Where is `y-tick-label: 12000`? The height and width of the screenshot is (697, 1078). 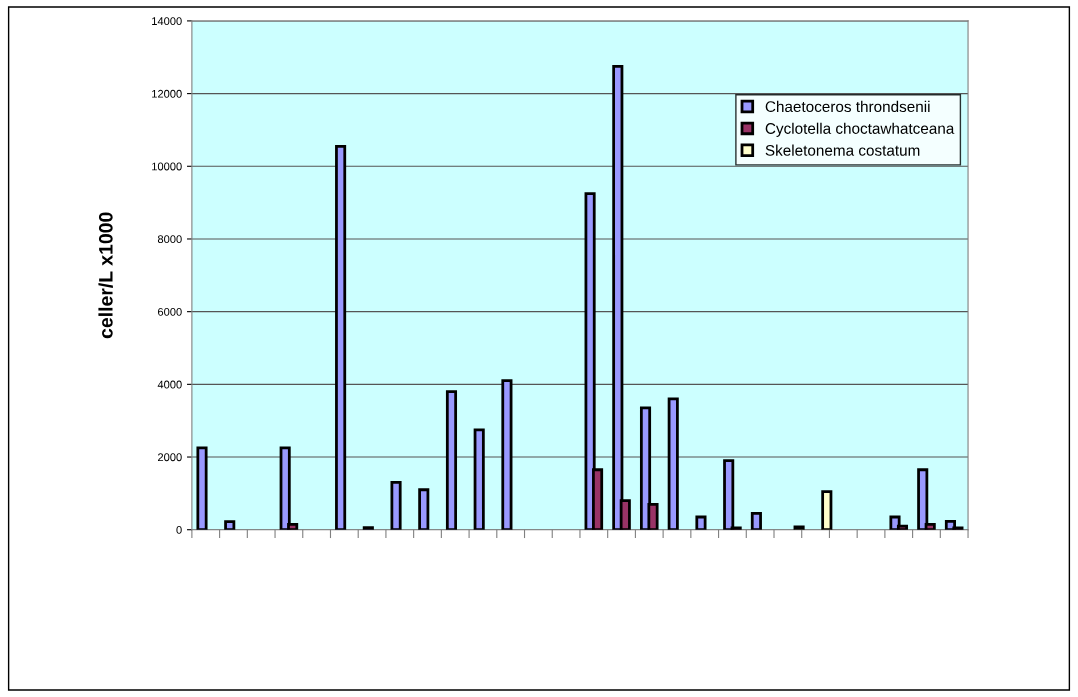
y-tick-label: 12000 is located at coordinates (167, 93).